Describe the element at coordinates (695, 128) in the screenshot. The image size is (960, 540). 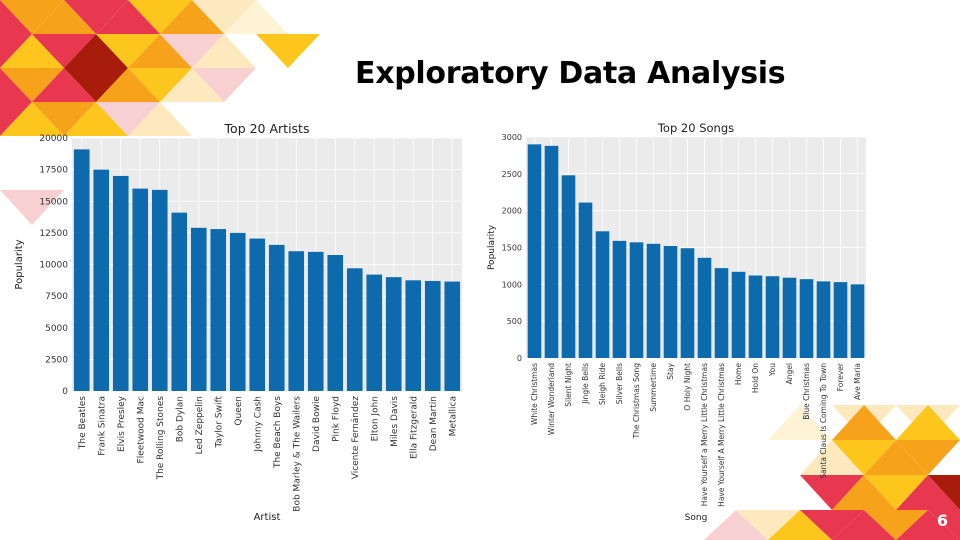
I see `chart-title: Top 20 Songs` at that location.